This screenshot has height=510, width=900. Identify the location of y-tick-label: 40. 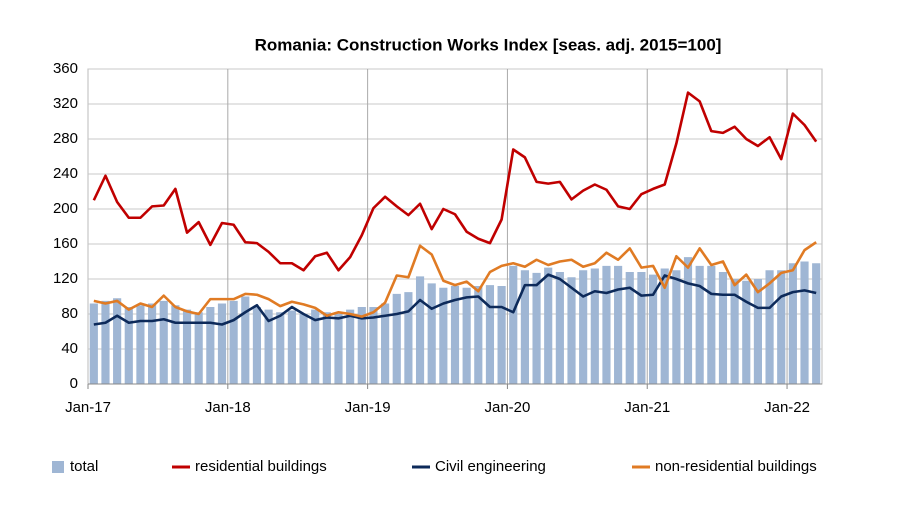
(69, 348).